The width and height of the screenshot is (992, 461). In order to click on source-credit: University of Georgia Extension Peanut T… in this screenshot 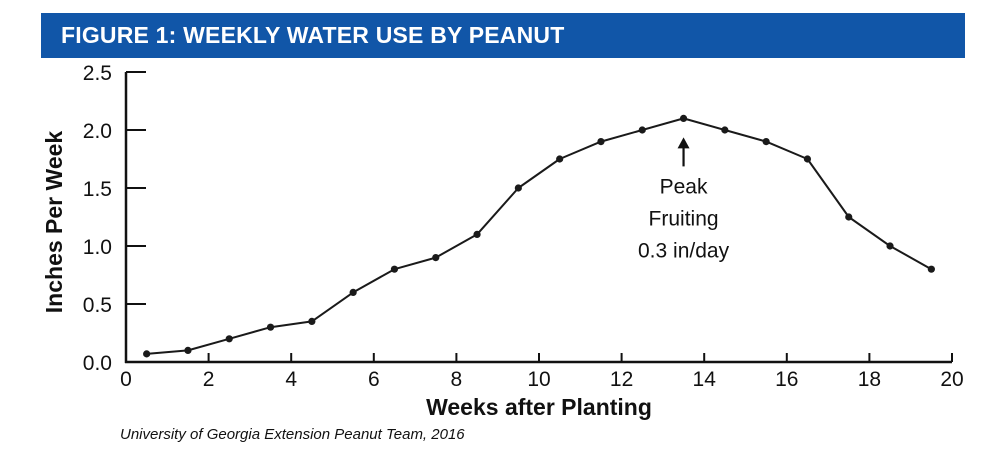, I will do `click(292, 434)`.